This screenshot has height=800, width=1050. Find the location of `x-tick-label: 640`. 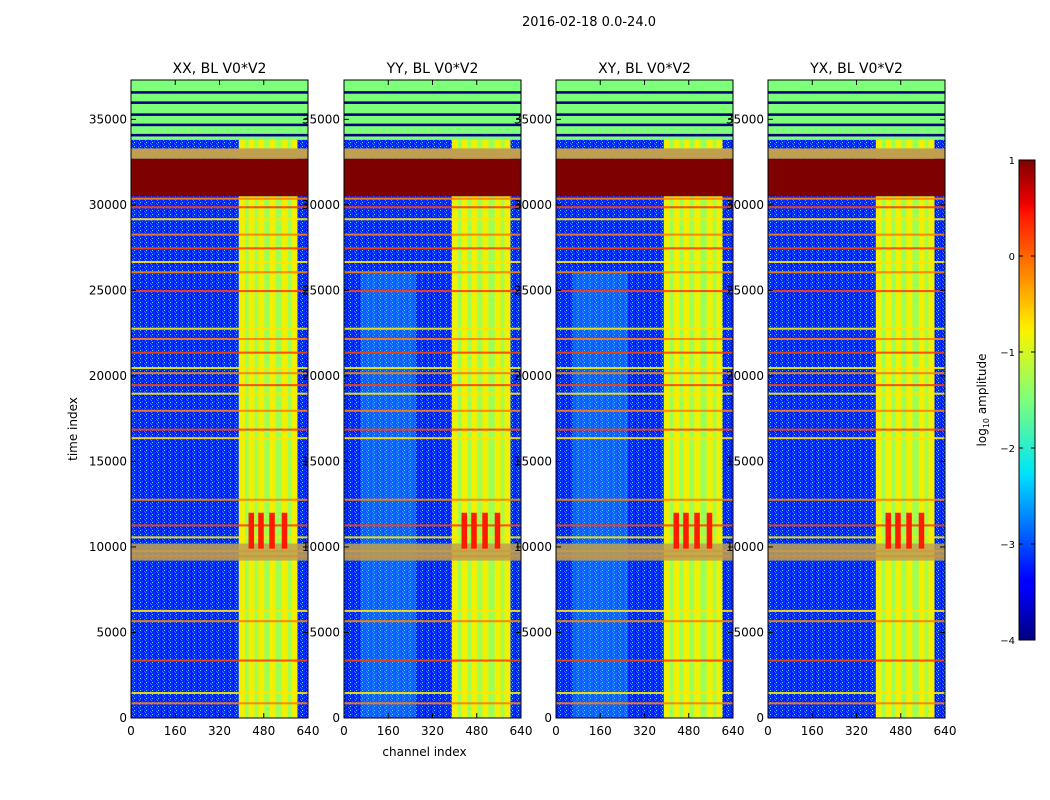

x-tick-label: 640 is located at coordinates (521, 731).